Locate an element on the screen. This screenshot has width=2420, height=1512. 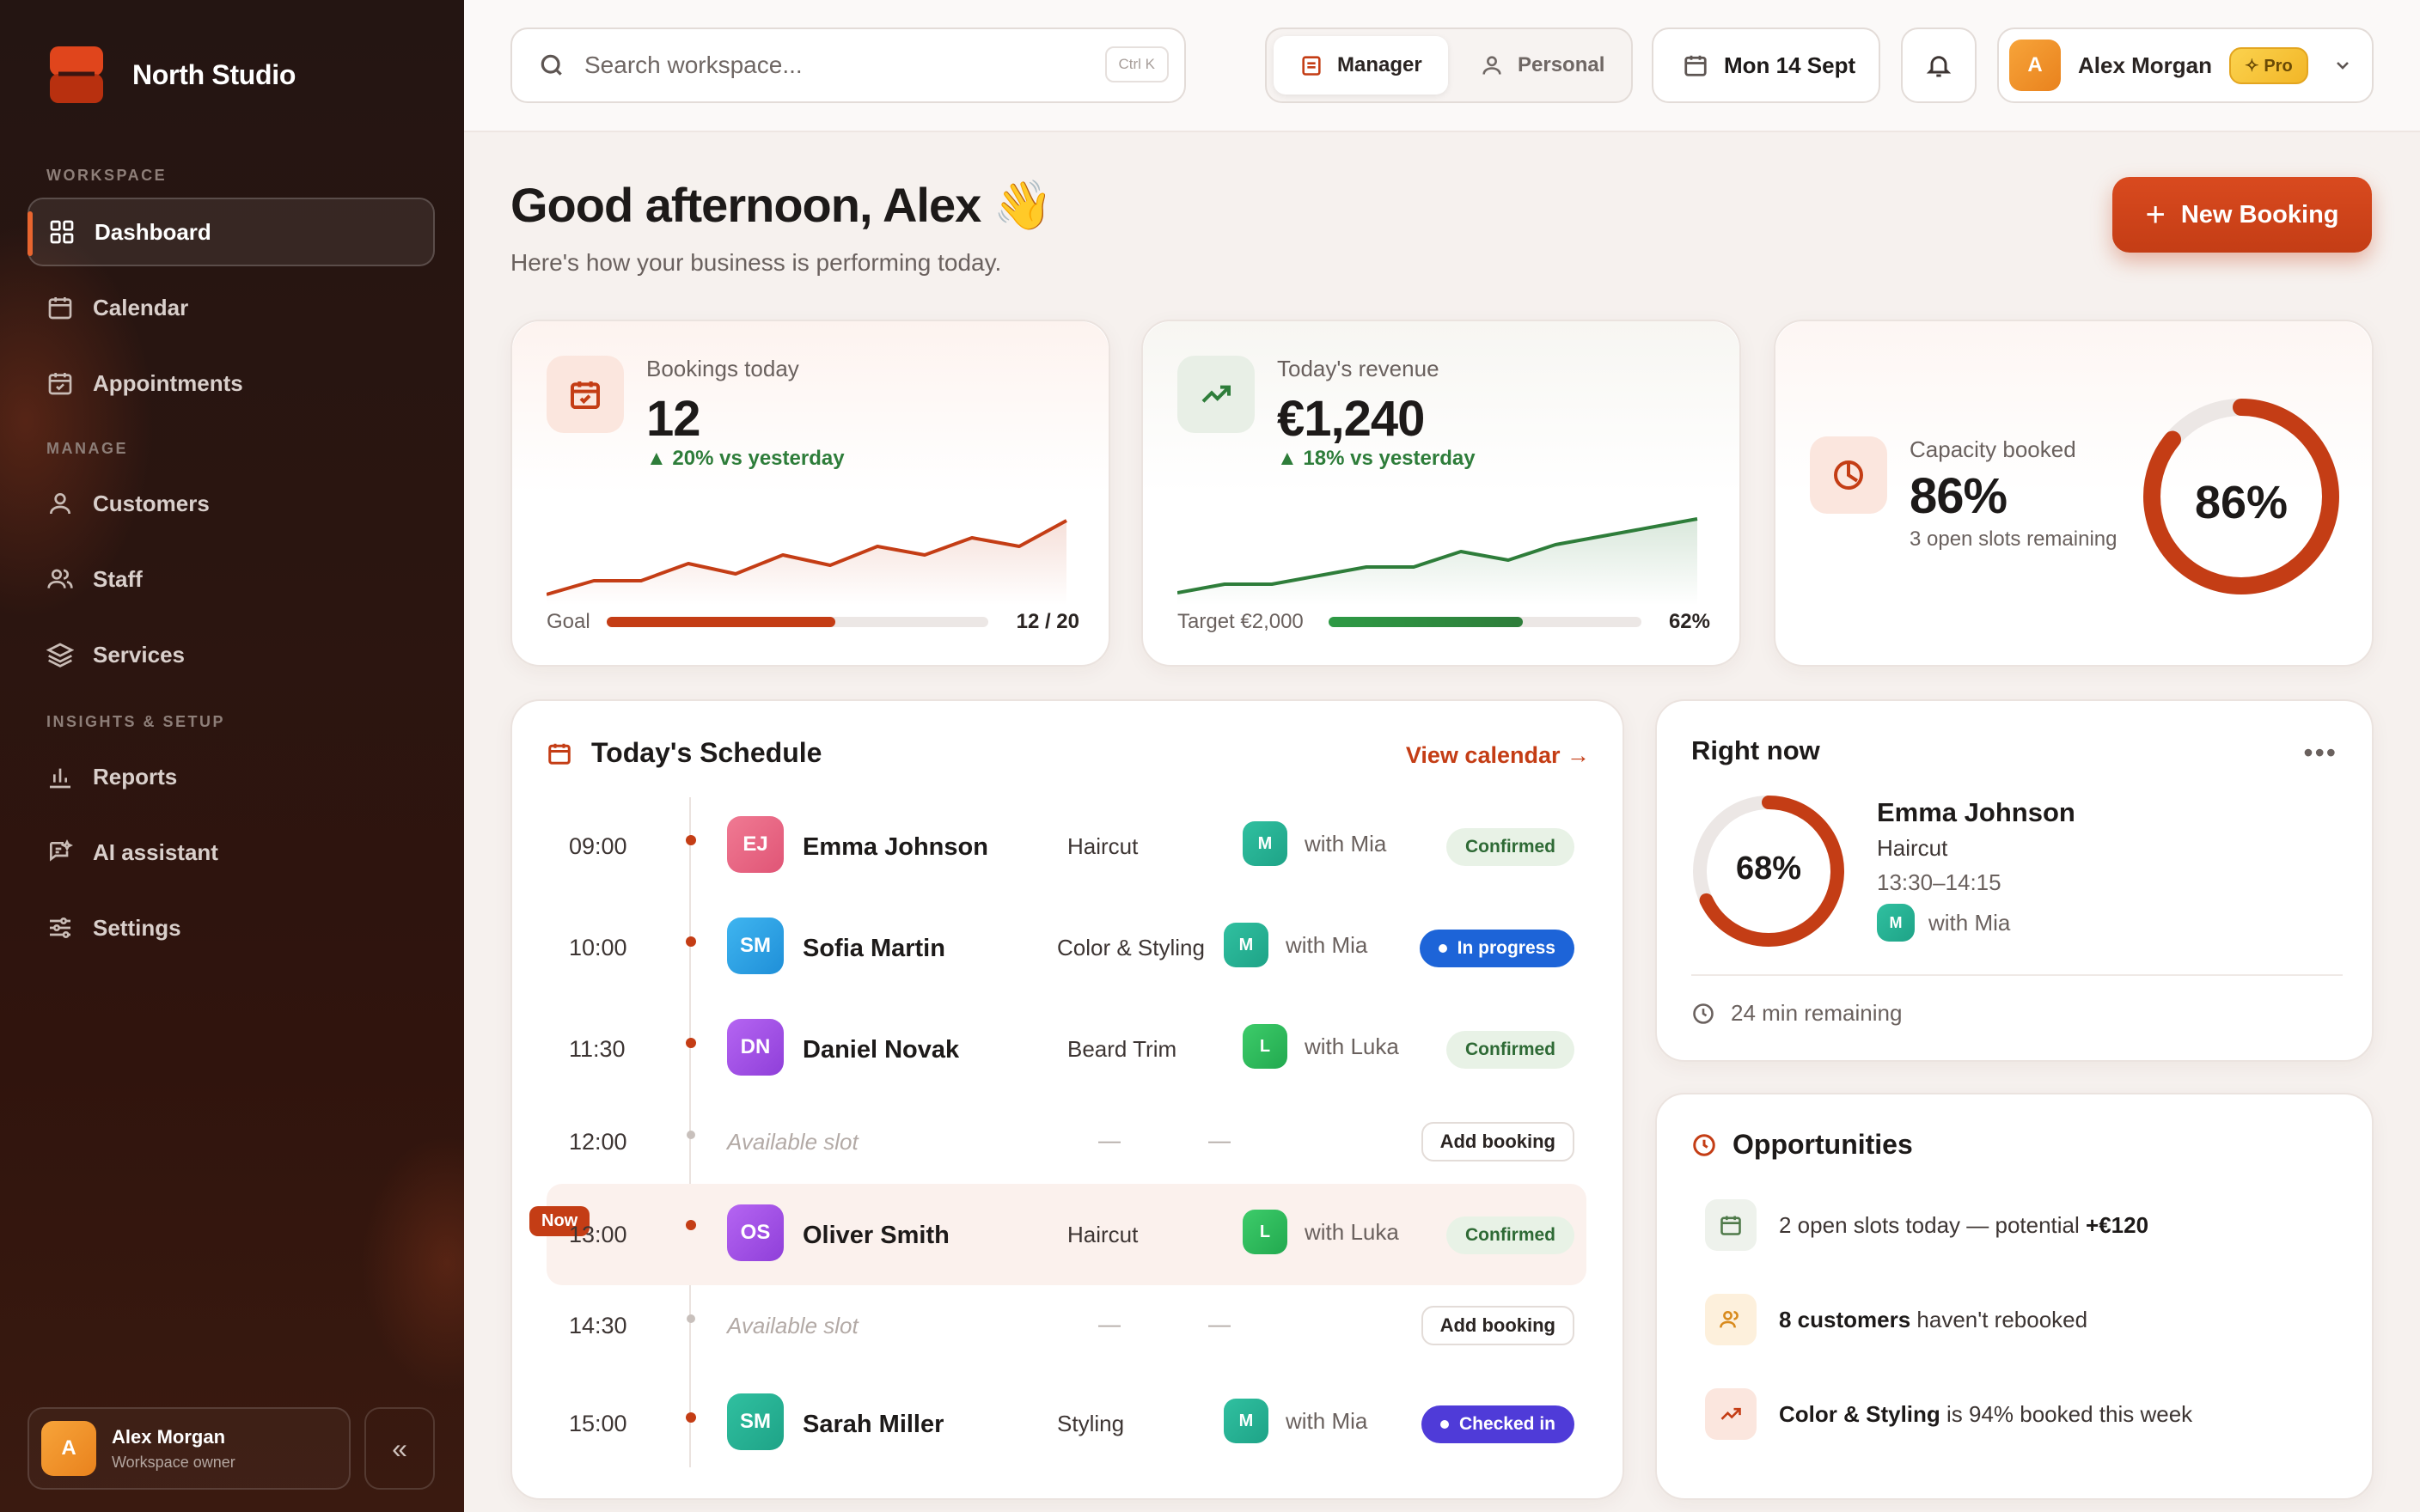
sidebar-item-label: Settings is located at coordinates (137, 927).